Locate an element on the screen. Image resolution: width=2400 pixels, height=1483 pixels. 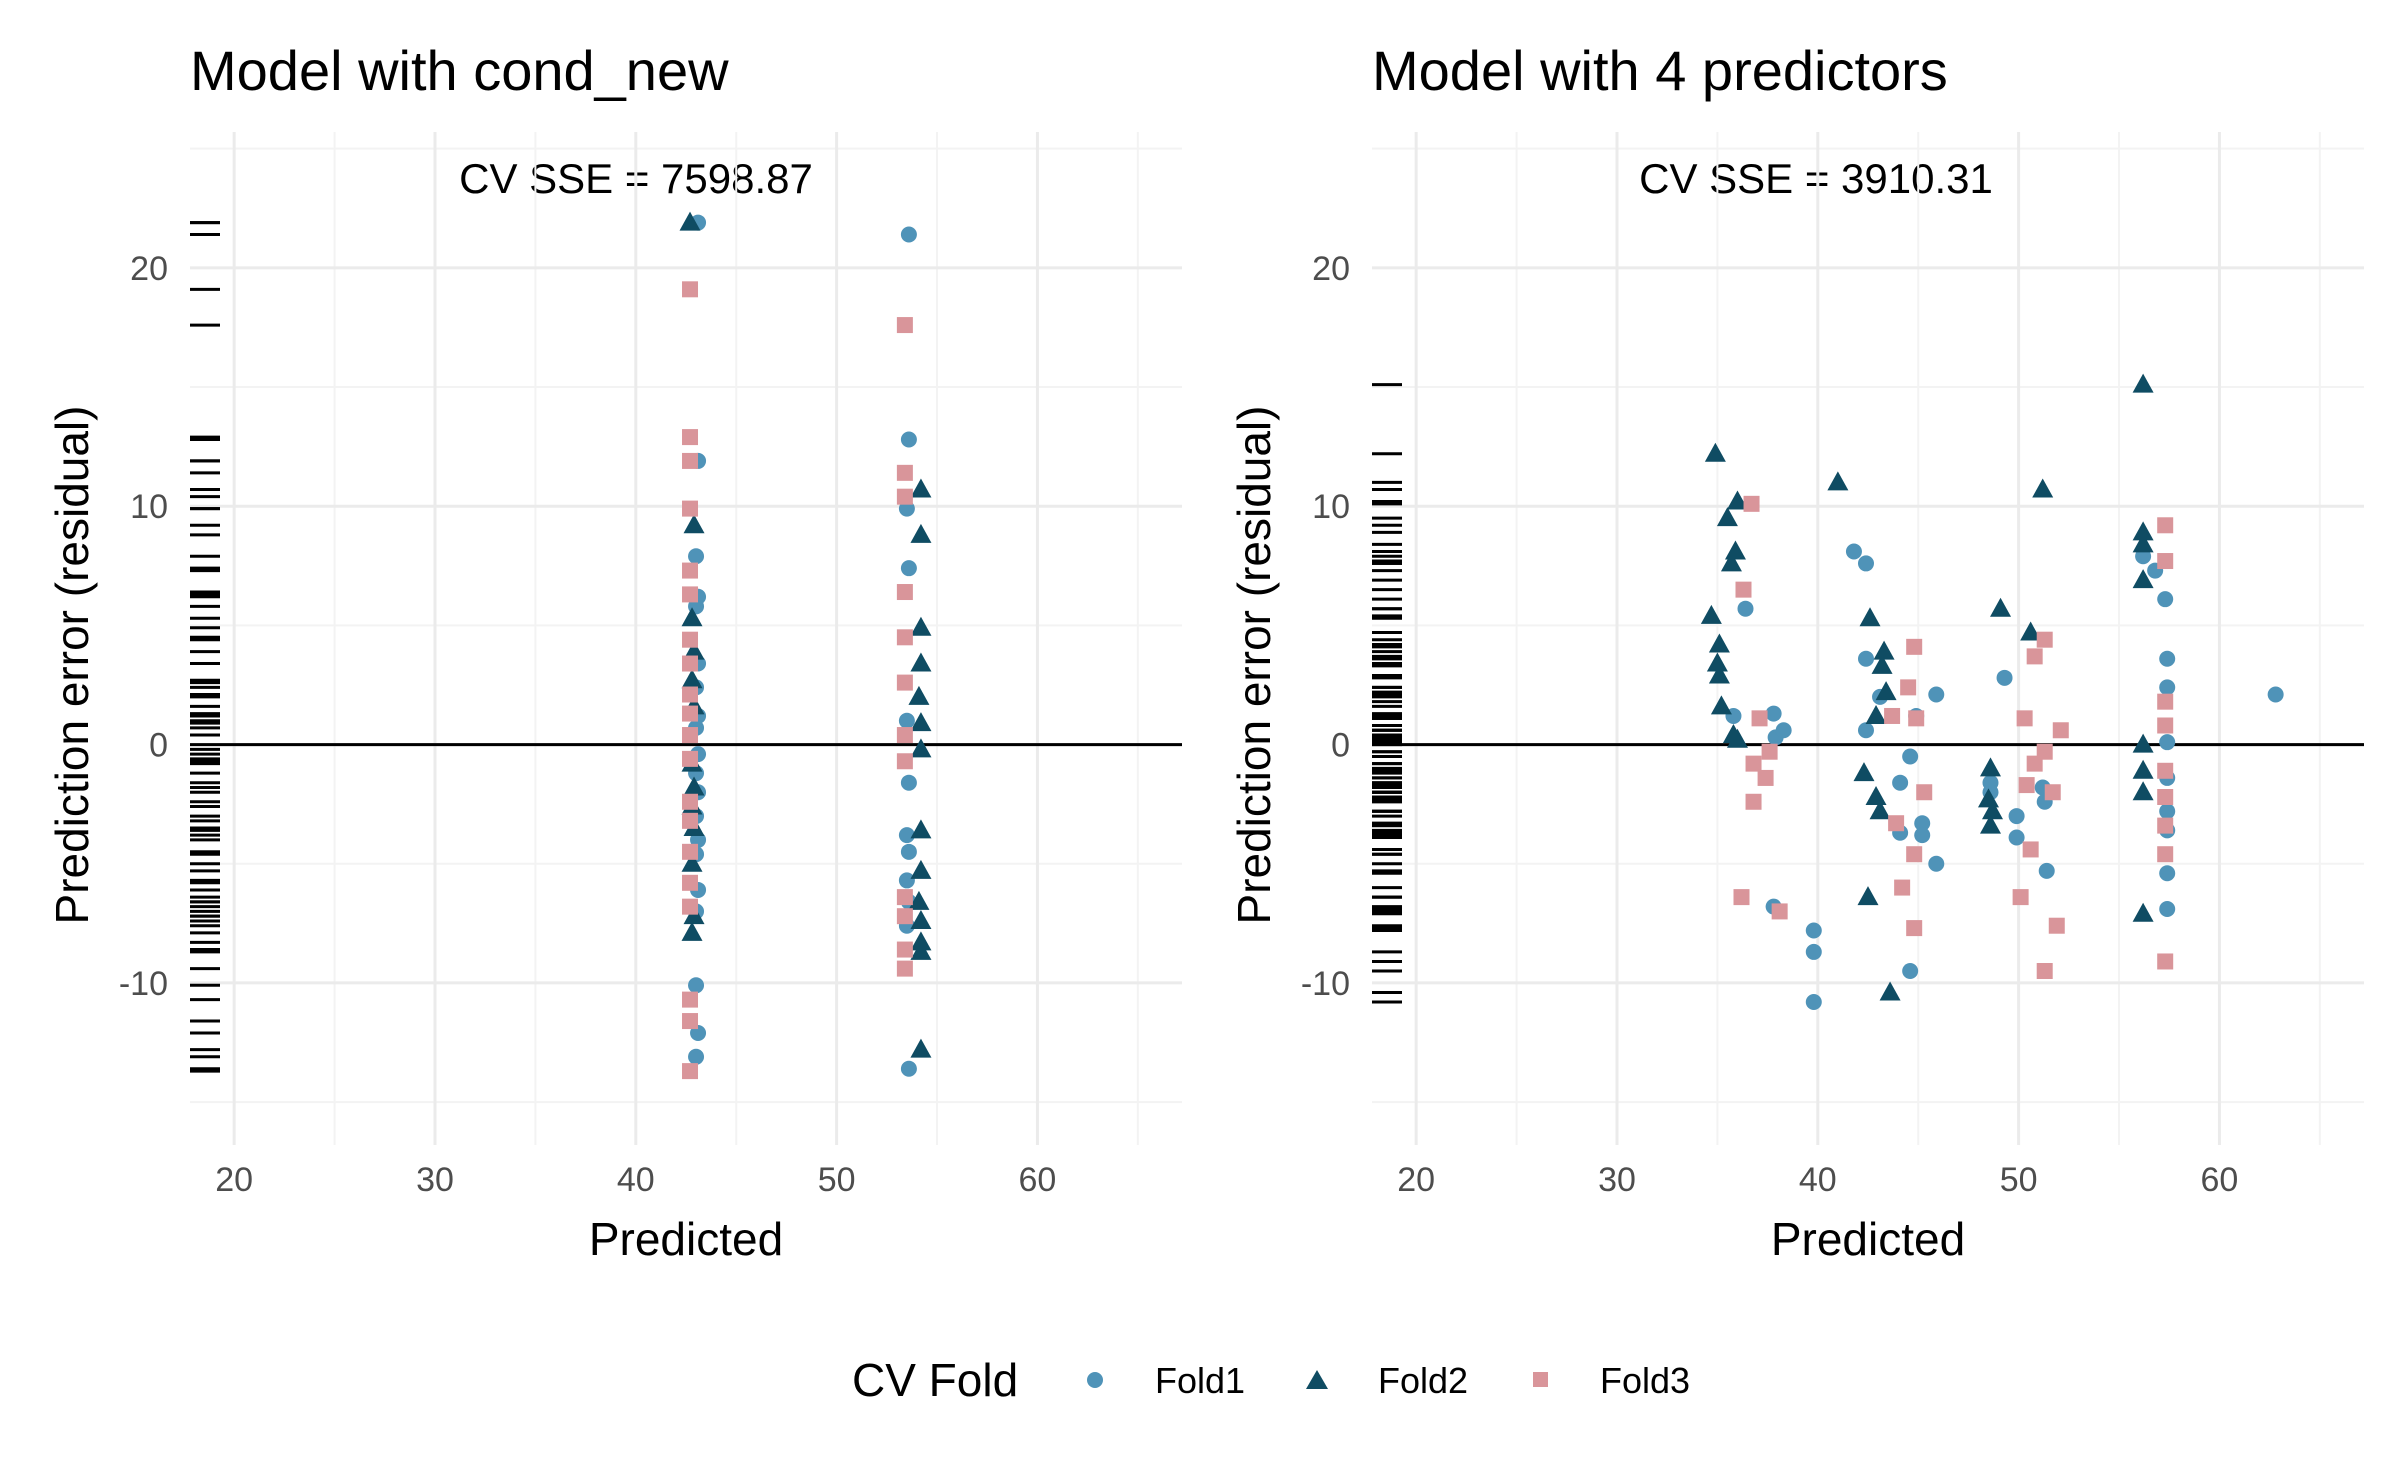
right-x-tick-label: 20 is located at coordinates (1416, 1180).